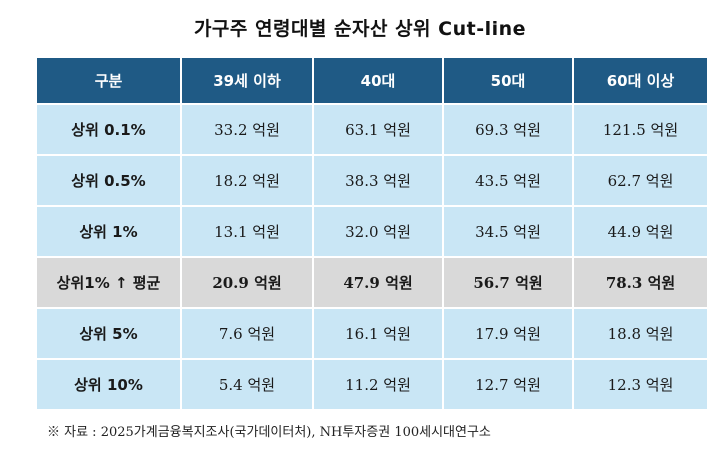 This screenshot has height=451, width=720. Describe the element at coordinates (108, 282) in the screenshot. I see `row-label: 상위1% ↑ 평균` at that location.